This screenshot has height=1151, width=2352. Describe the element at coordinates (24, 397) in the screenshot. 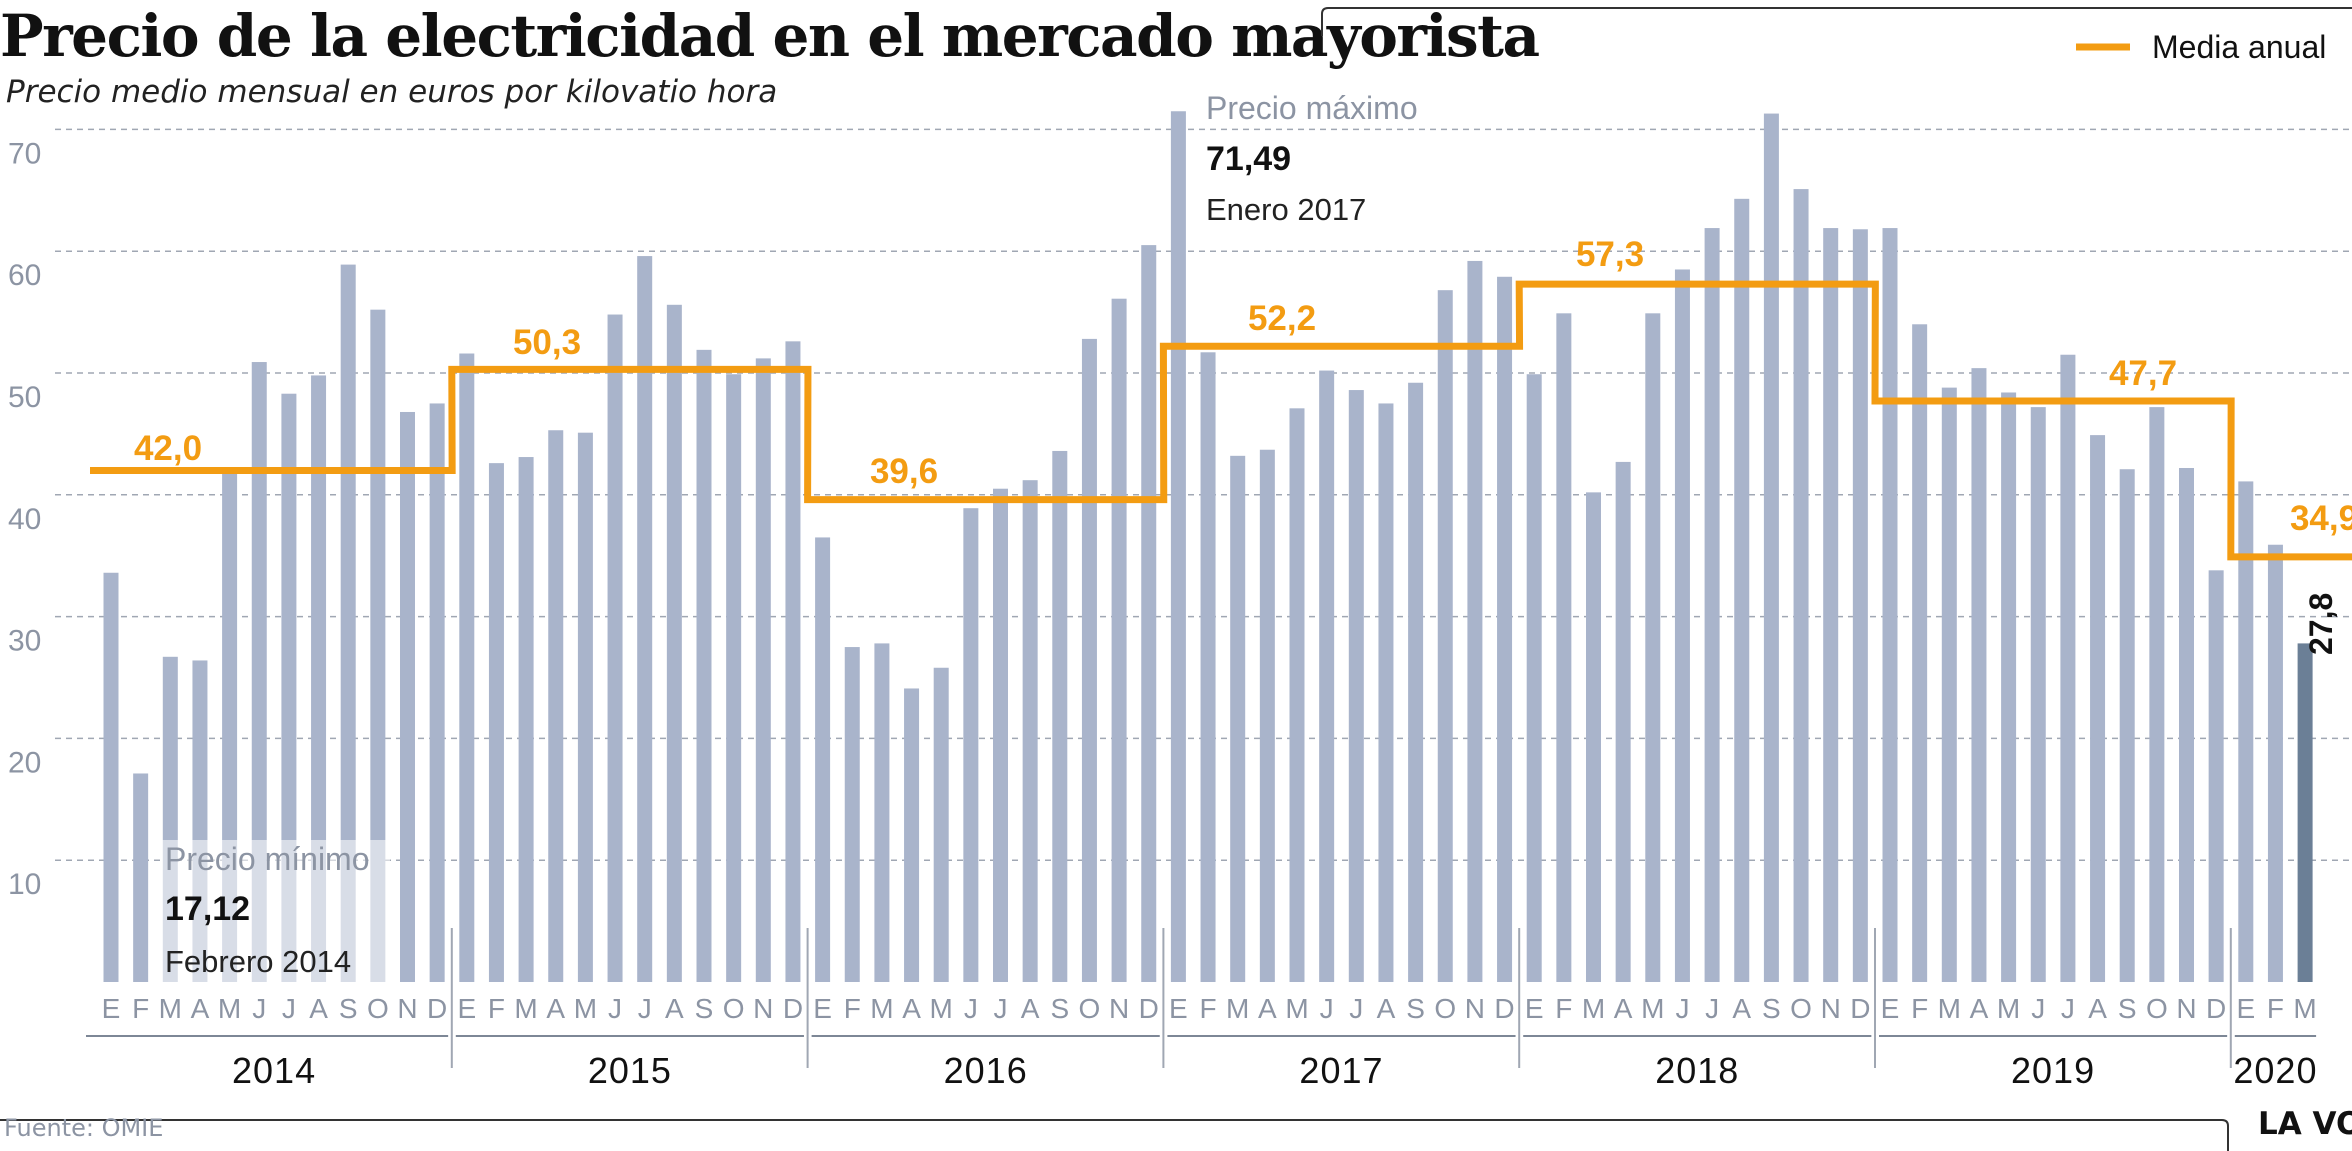

I see `y-tick-label: 50` at that location.